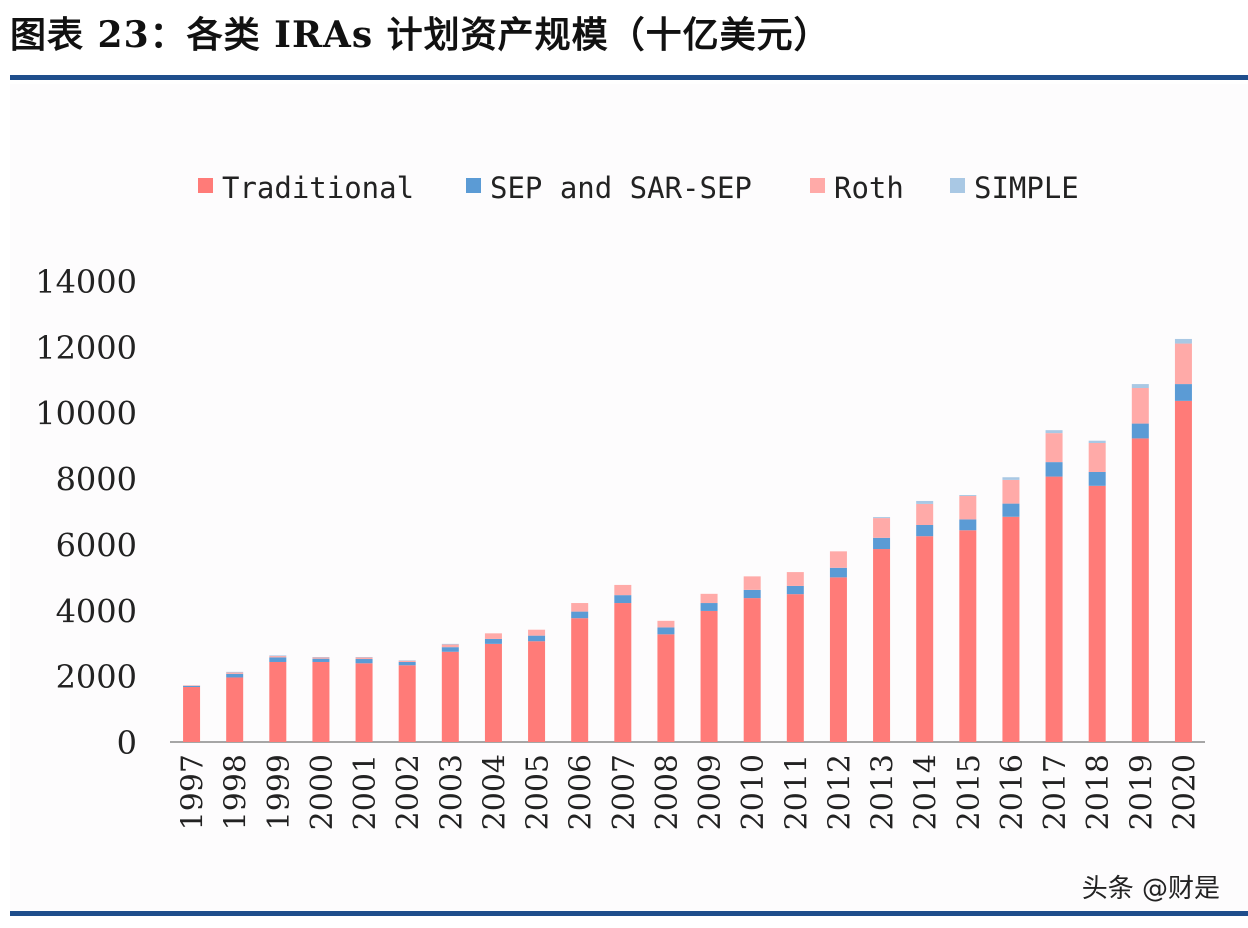 Image resolution: width=1248 pixels, height=928 pixels. What do you see at coordinates (1054, 609) in the screenshot?
I see `bar-traditional-2017` at bounding box center [1054, 609].